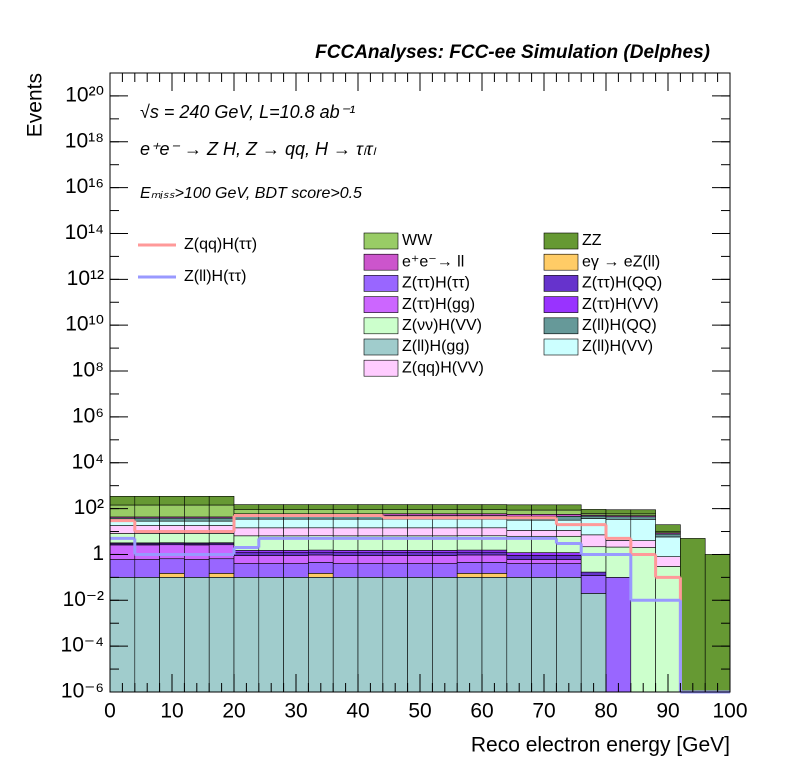 This screenshot has height=777, width=796. I want to click on legend-label: Z(ll)H(ττ), so click(215, 276).